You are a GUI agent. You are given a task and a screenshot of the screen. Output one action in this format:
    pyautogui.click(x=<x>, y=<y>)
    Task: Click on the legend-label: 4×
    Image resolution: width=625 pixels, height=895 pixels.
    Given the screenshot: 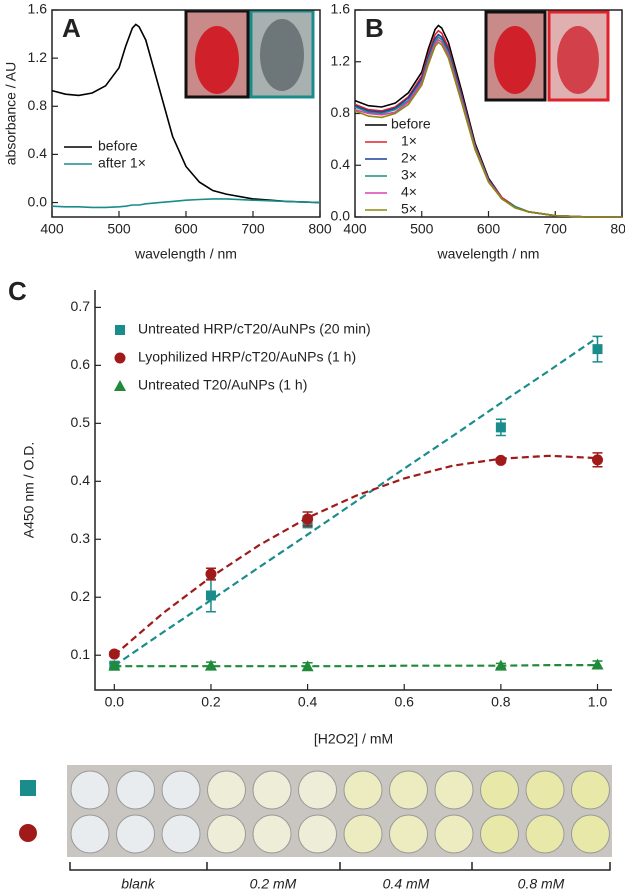 What is the action you would take?
    pyautogui.click(x=409, y=192)
    